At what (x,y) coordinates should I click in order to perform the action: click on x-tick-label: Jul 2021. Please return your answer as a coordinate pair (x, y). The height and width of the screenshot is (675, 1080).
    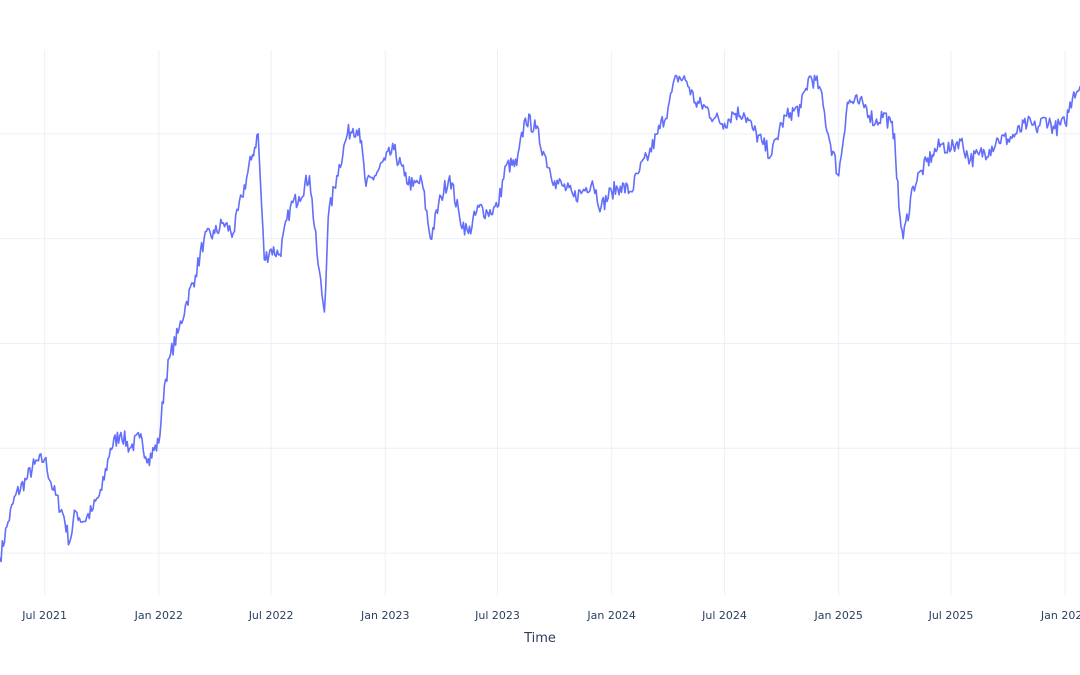
    Looking at the image, I should click on (44, 615).